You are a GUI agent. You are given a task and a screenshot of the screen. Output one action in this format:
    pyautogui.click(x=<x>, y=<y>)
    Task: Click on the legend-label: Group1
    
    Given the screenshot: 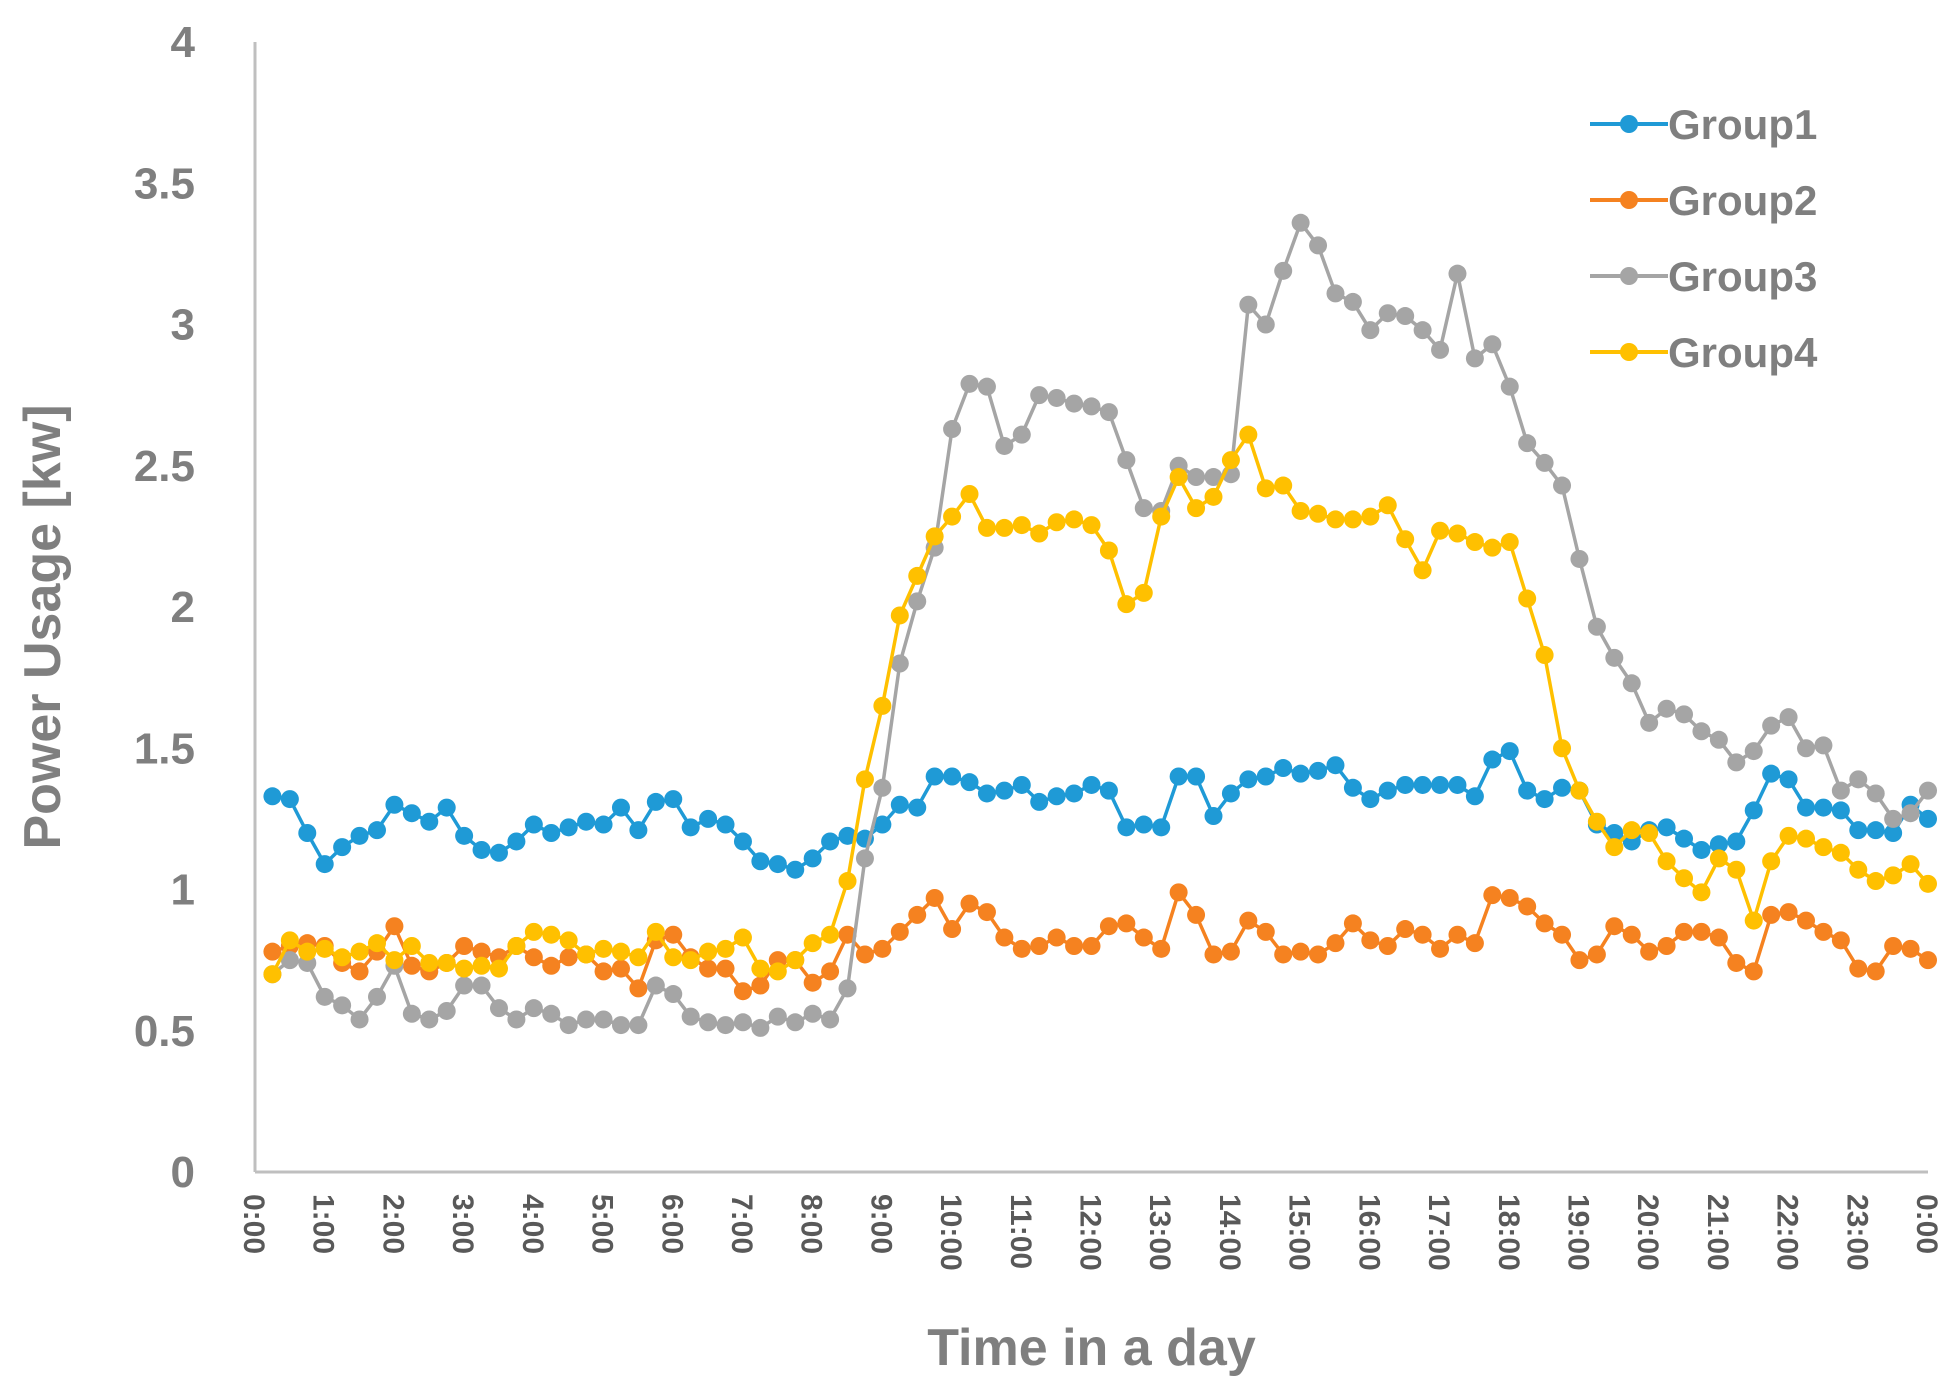 What is the action you would take?
    pyautogui.click(x=1742, y=124)
    